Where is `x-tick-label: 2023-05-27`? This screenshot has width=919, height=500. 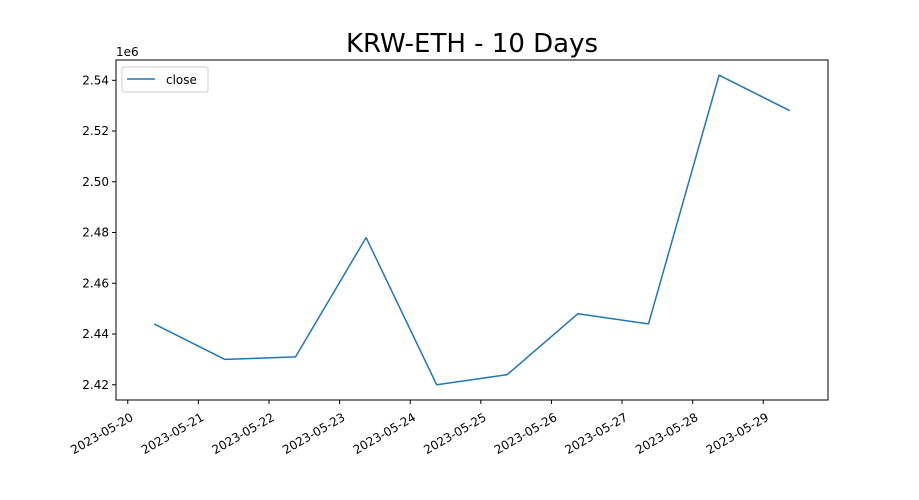 x-tick-label: 2023-05-27 is located at coordinates (596, 433).